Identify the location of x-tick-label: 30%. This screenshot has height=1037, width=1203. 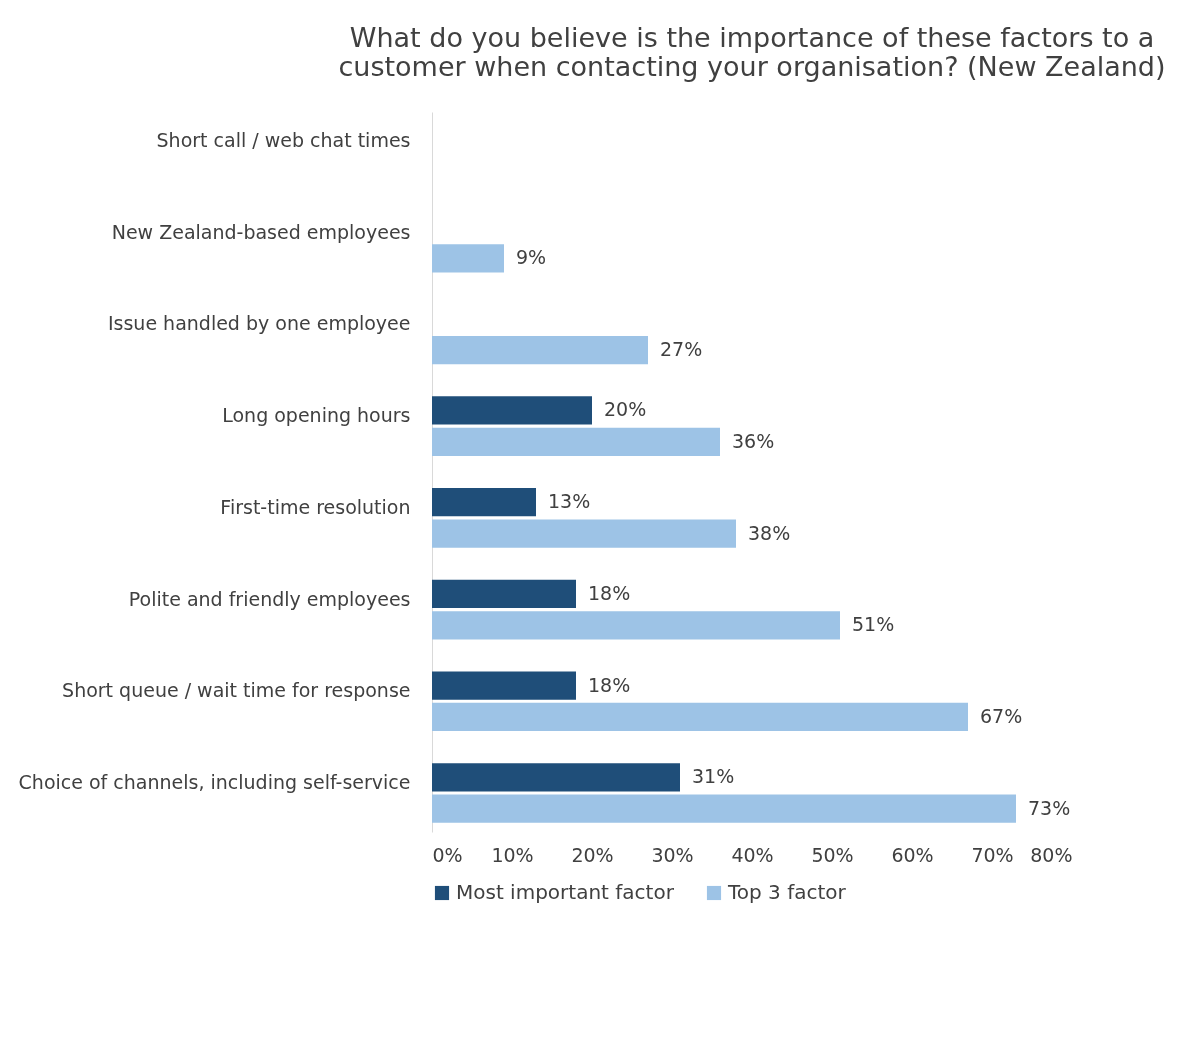
(672, 854).